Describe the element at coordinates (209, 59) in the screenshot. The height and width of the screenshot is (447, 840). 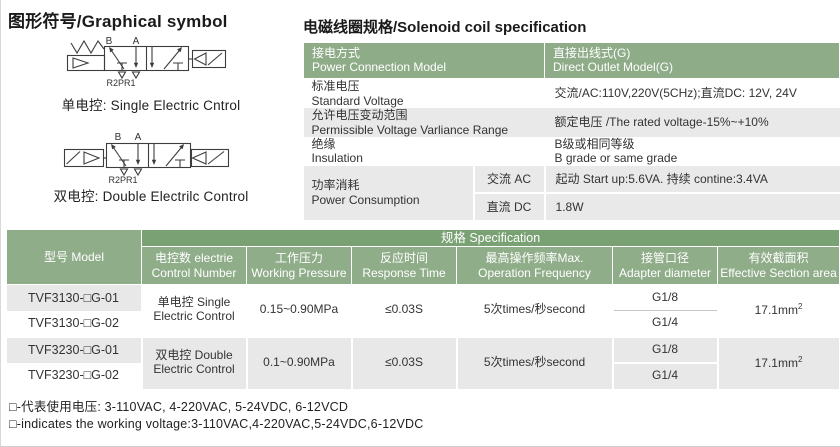
I see `solenoid-icon` at that location.